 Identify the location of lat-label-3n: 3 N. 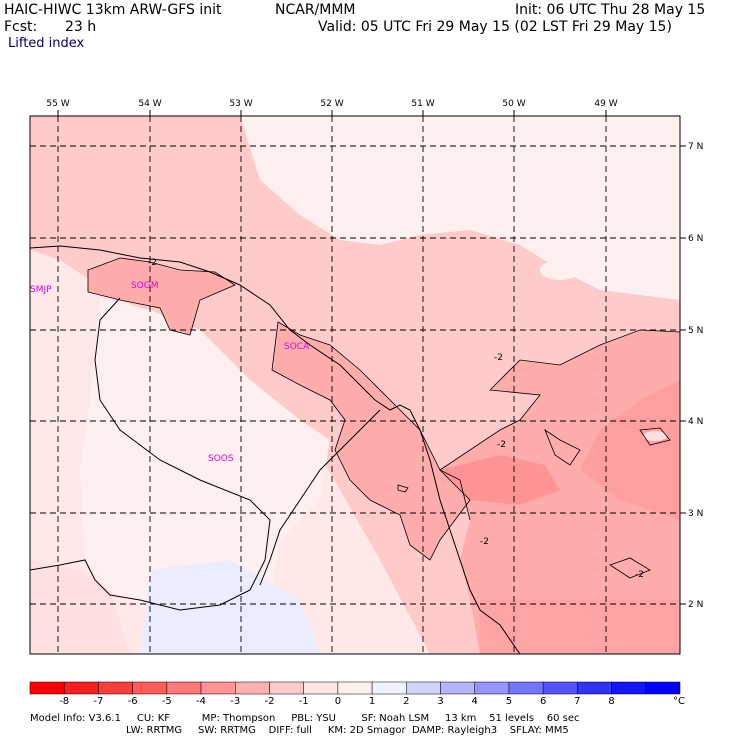
(695, 514).